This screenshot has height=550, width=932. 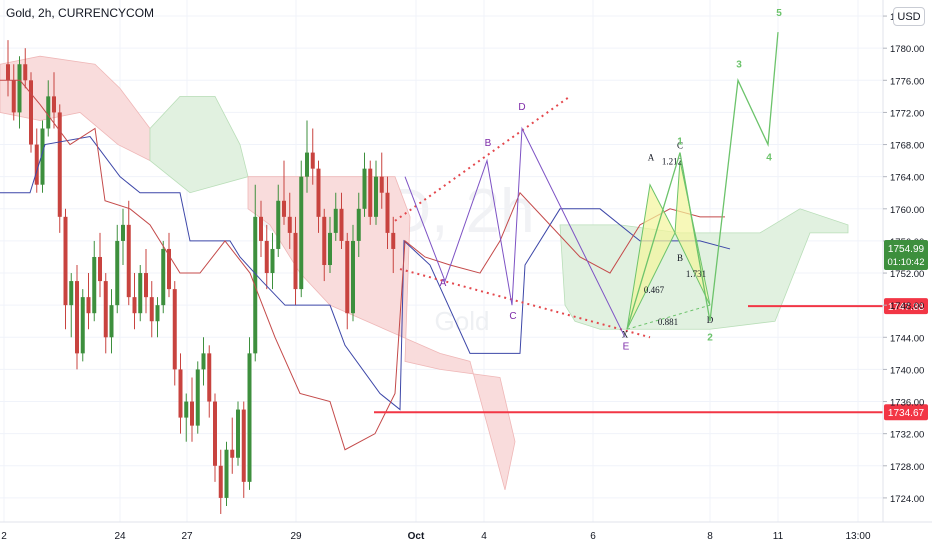 I want to click on wedge-lower, so click(x=525, y=303).